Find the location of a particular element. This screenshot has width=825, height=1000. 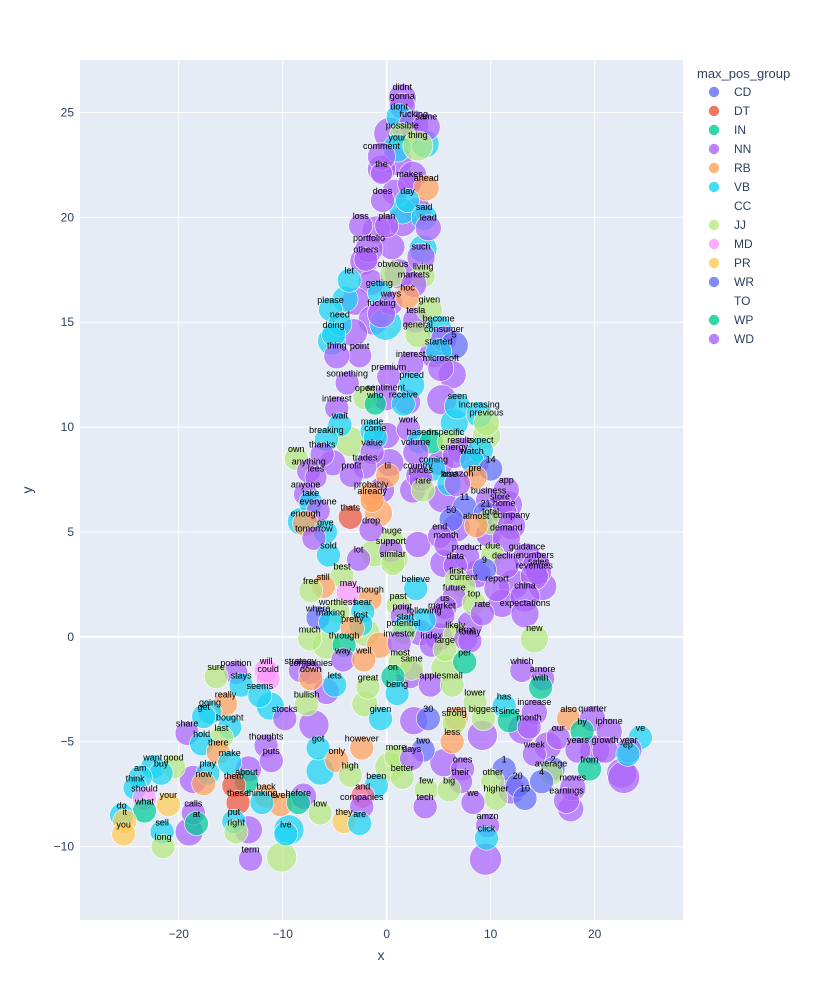

legend-item-nn: NN is located at coordinates (730, 149).